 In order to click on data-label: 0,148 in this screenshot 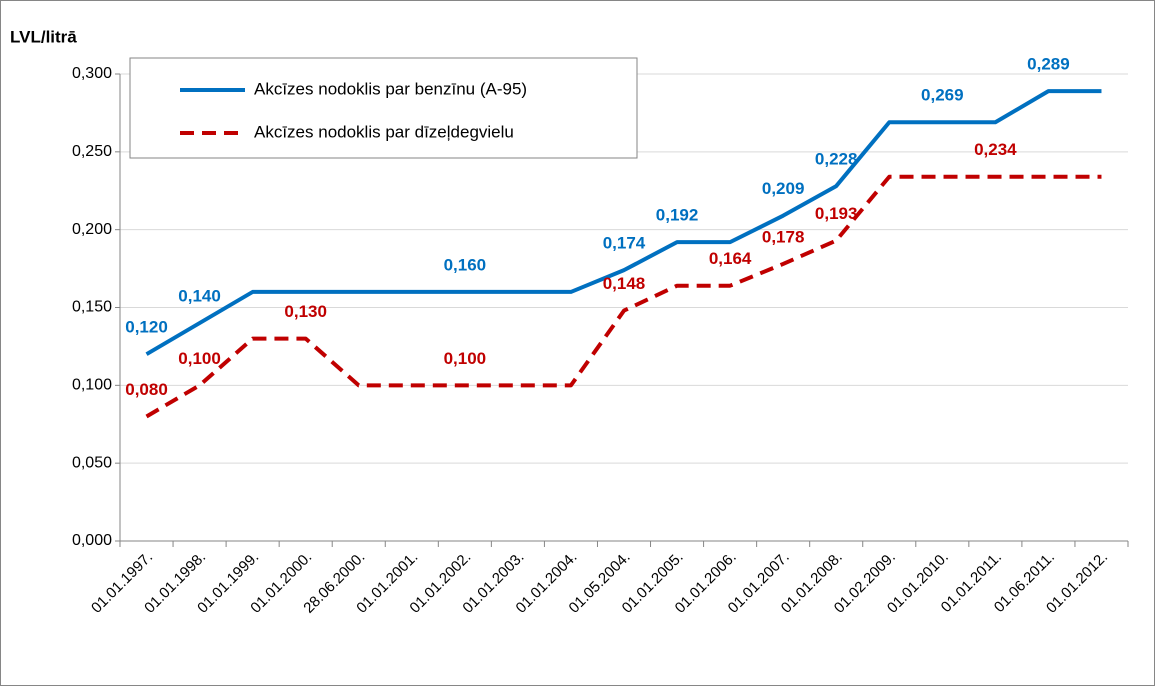, I will do `click(624, 283)`.